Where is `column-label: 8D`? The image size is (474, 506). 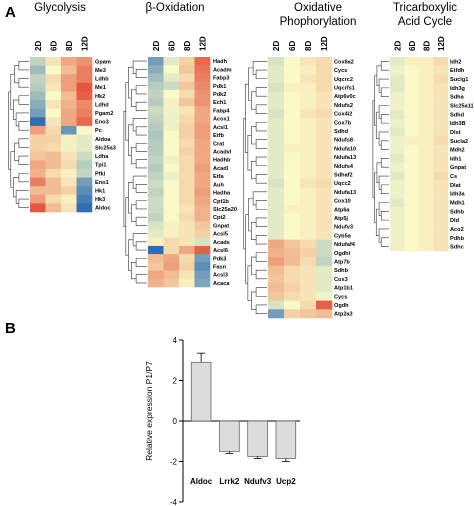
column-label: 8D is located at coordinates (187, 46).